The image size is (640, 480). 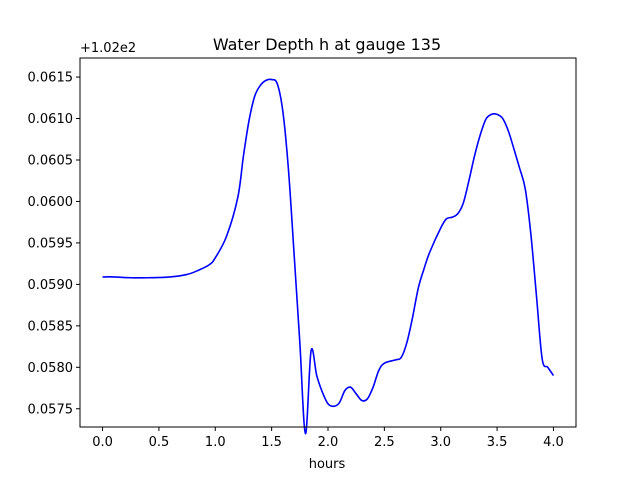 What do you see at coordinates (51, 243) in the screenshot?
I see `y-tick-label: 0.0595` at bounding box center [51, 243].